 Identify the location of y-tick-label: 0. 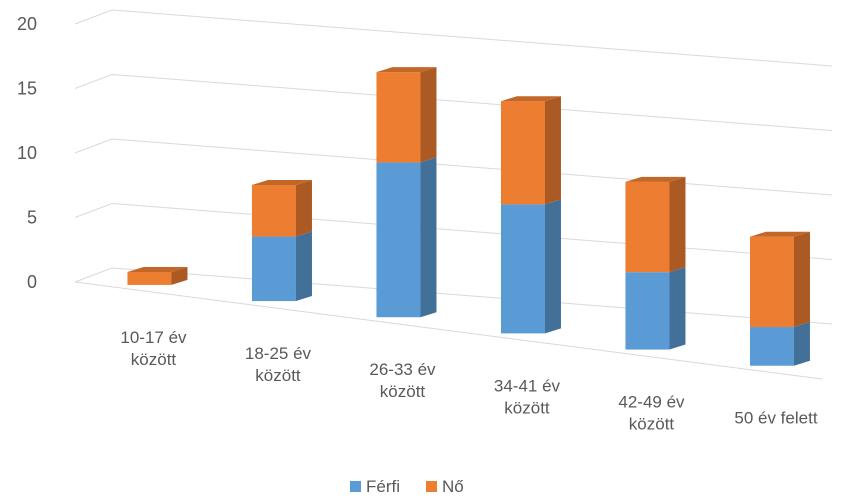
(32, 282).